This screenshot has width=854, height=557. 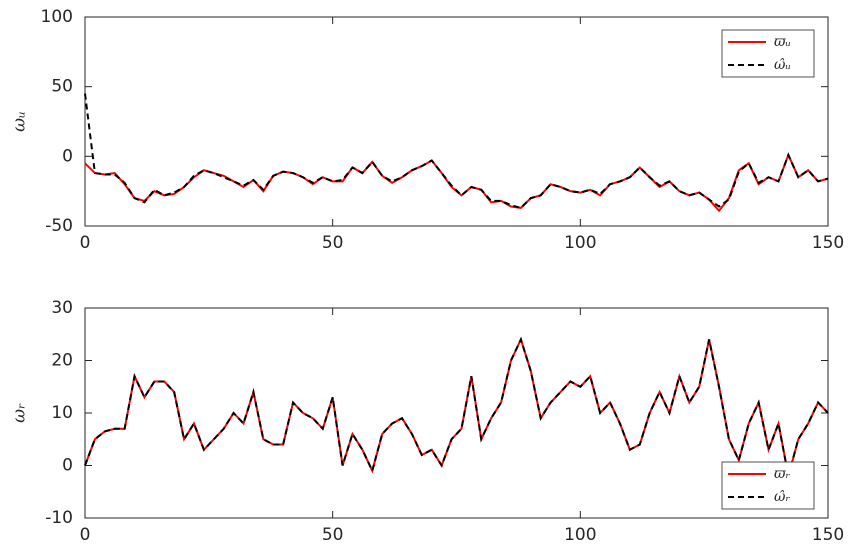 What do you see at coordinates (62, 413) in the screenshot?
I see `y-tick-label: 10` at bounding box center [62, 413].